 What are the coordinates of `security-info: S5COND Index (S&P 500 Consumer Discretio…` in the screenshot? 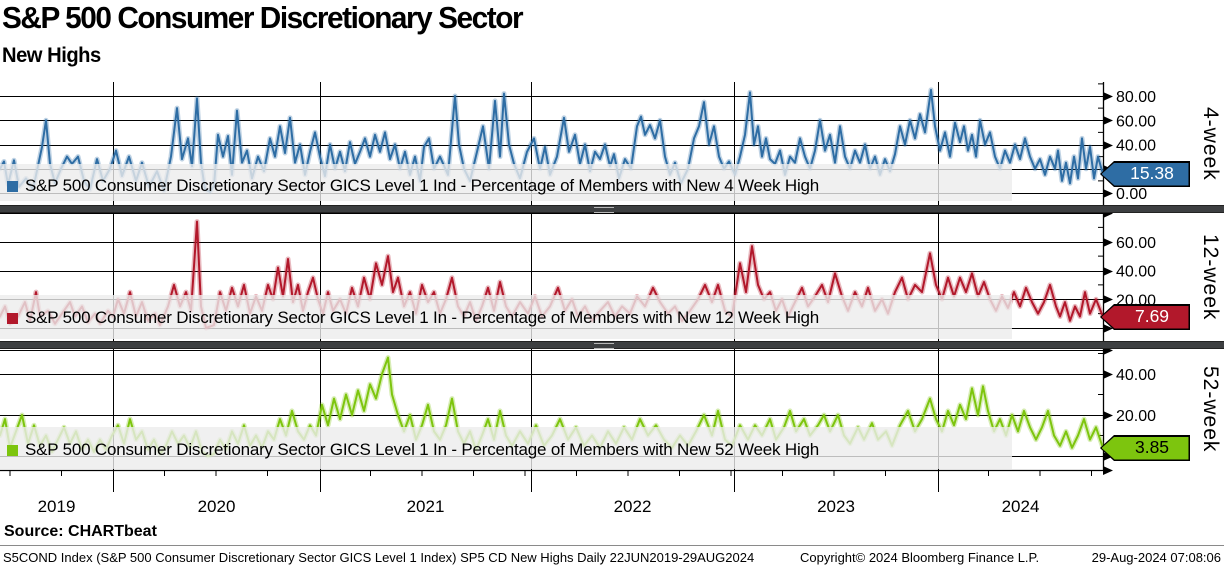 It's located at (379, 557).